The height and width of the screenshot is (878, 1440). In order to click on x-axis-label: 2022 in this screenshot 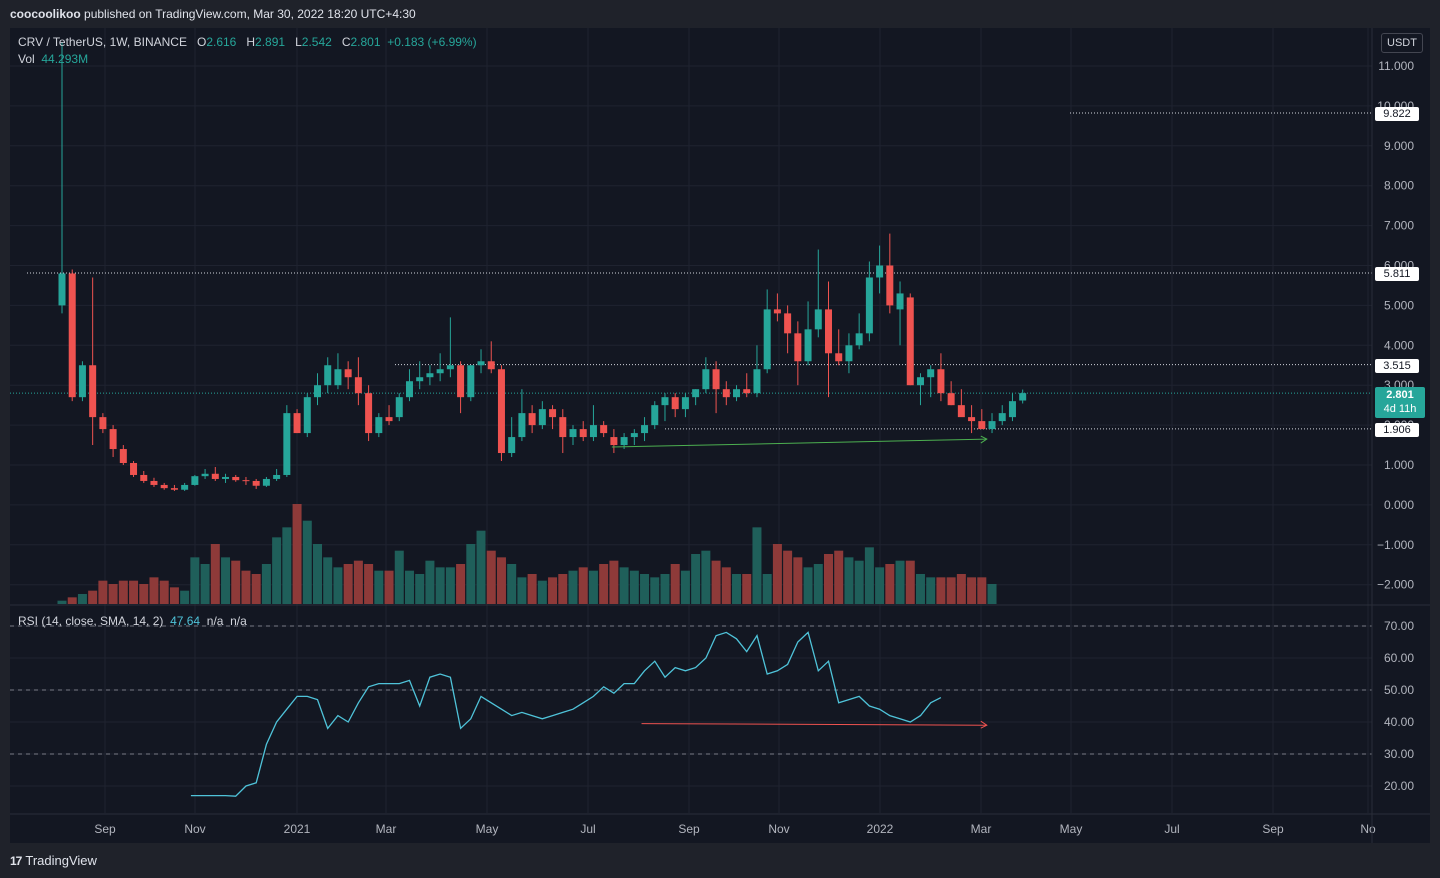, I will do `click(880, 829)`.